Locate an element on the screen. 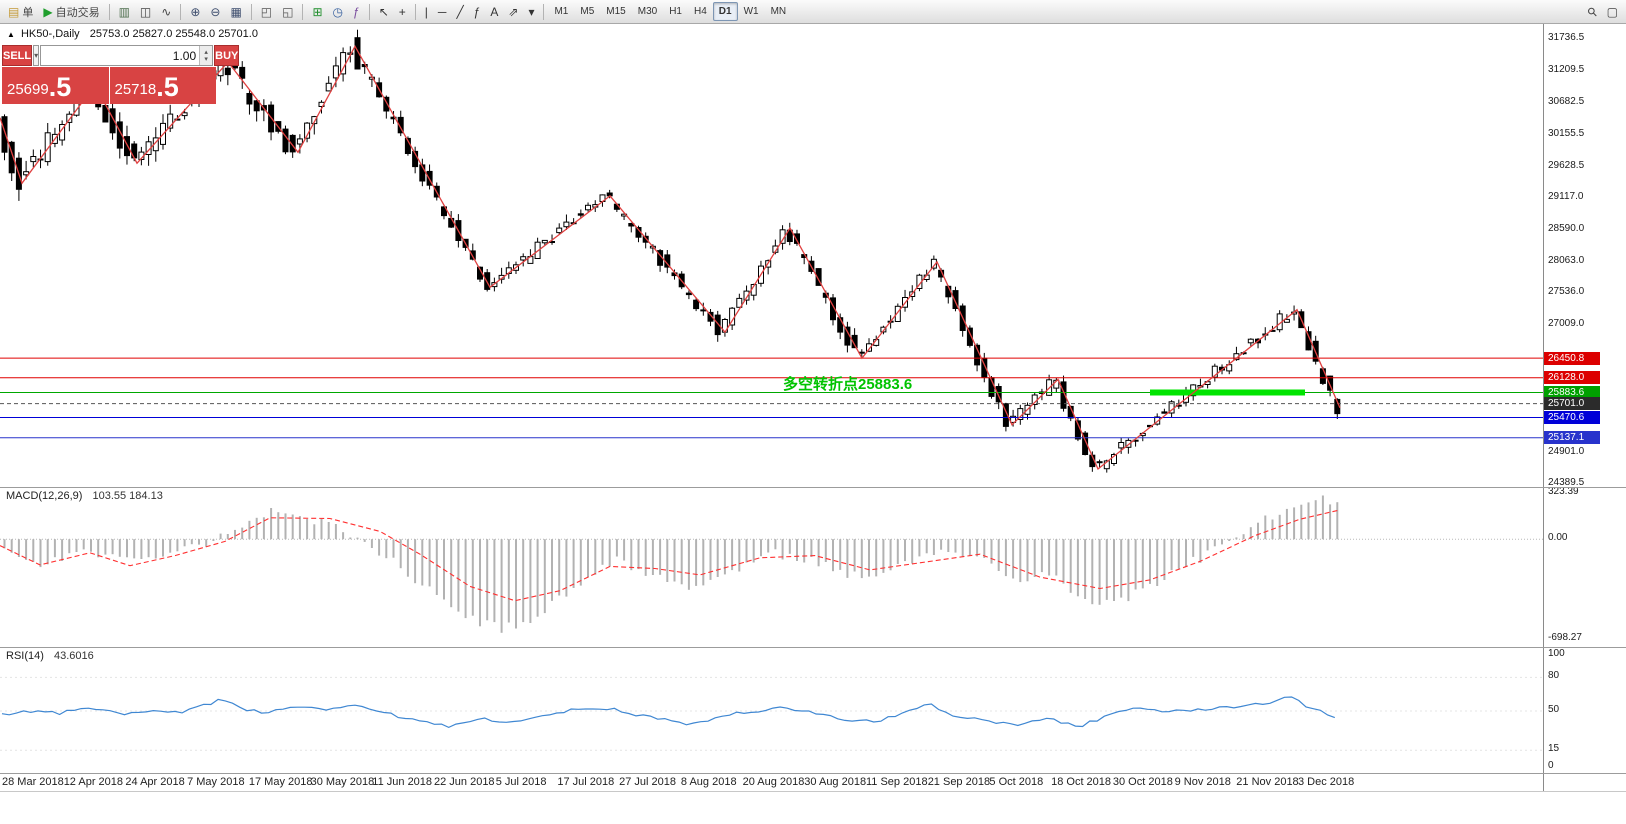  autotrade-icon: ▶ is located at coordinates (48, 11).